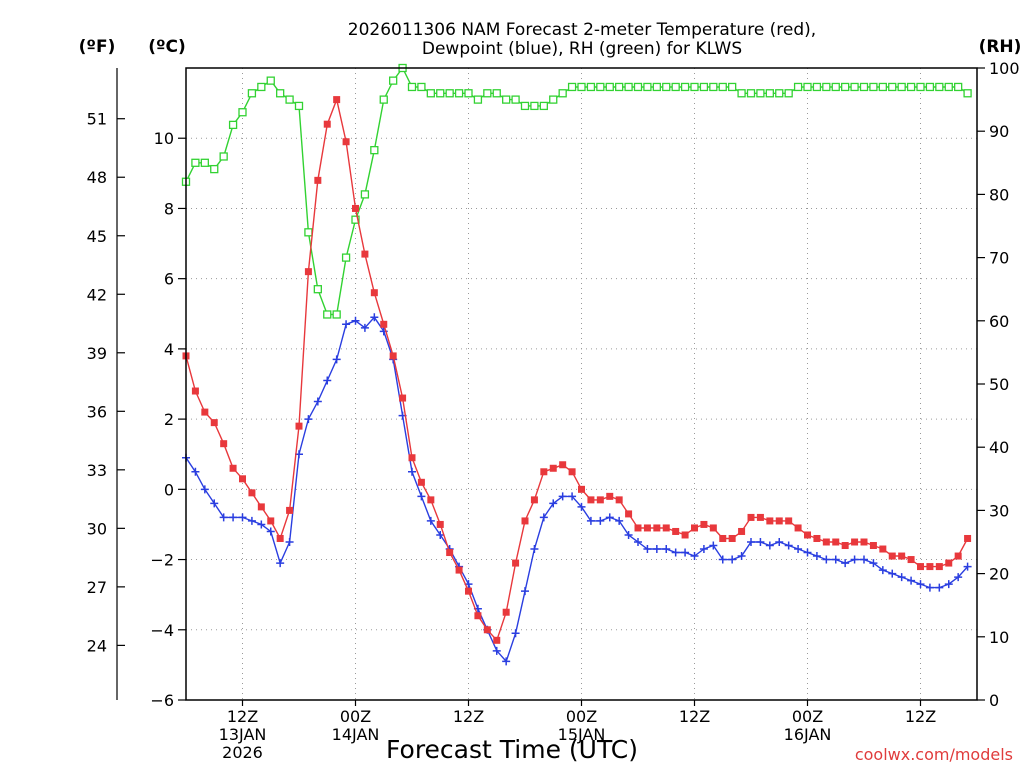 The image size is (1024, 768). What do you see at coordinates (97, 294) in the screenshot?
I see `fahrenheit-tick-label: 42` at bounding box center [97, 294].